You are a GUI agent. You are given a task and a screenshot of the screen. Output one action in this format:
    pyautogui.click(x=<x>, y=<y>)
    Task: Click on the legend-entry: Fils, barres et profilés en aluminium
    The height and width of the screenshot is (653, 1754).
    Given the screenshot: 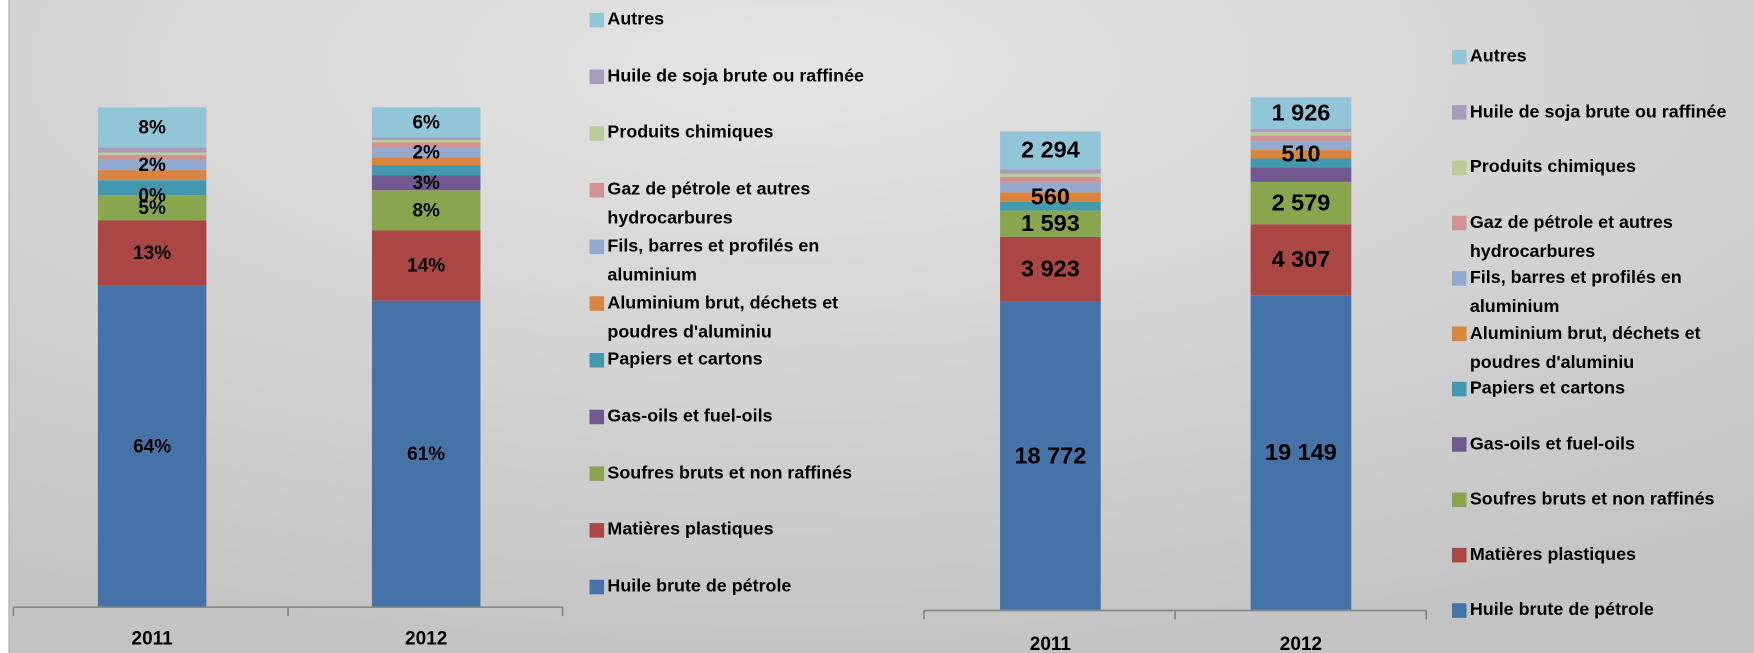 What is the action you would take?
    pyautogui.click(x=713, y=261)
    